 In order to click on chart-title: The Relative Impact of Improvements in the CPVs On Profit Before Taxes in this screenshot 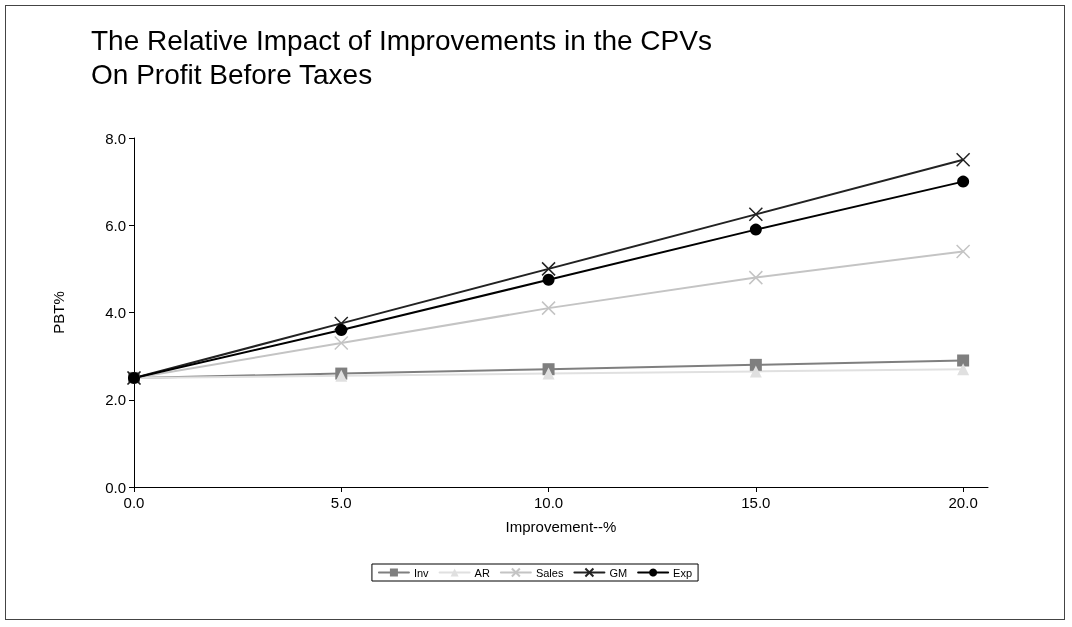, I will do `click(401, 57)`.